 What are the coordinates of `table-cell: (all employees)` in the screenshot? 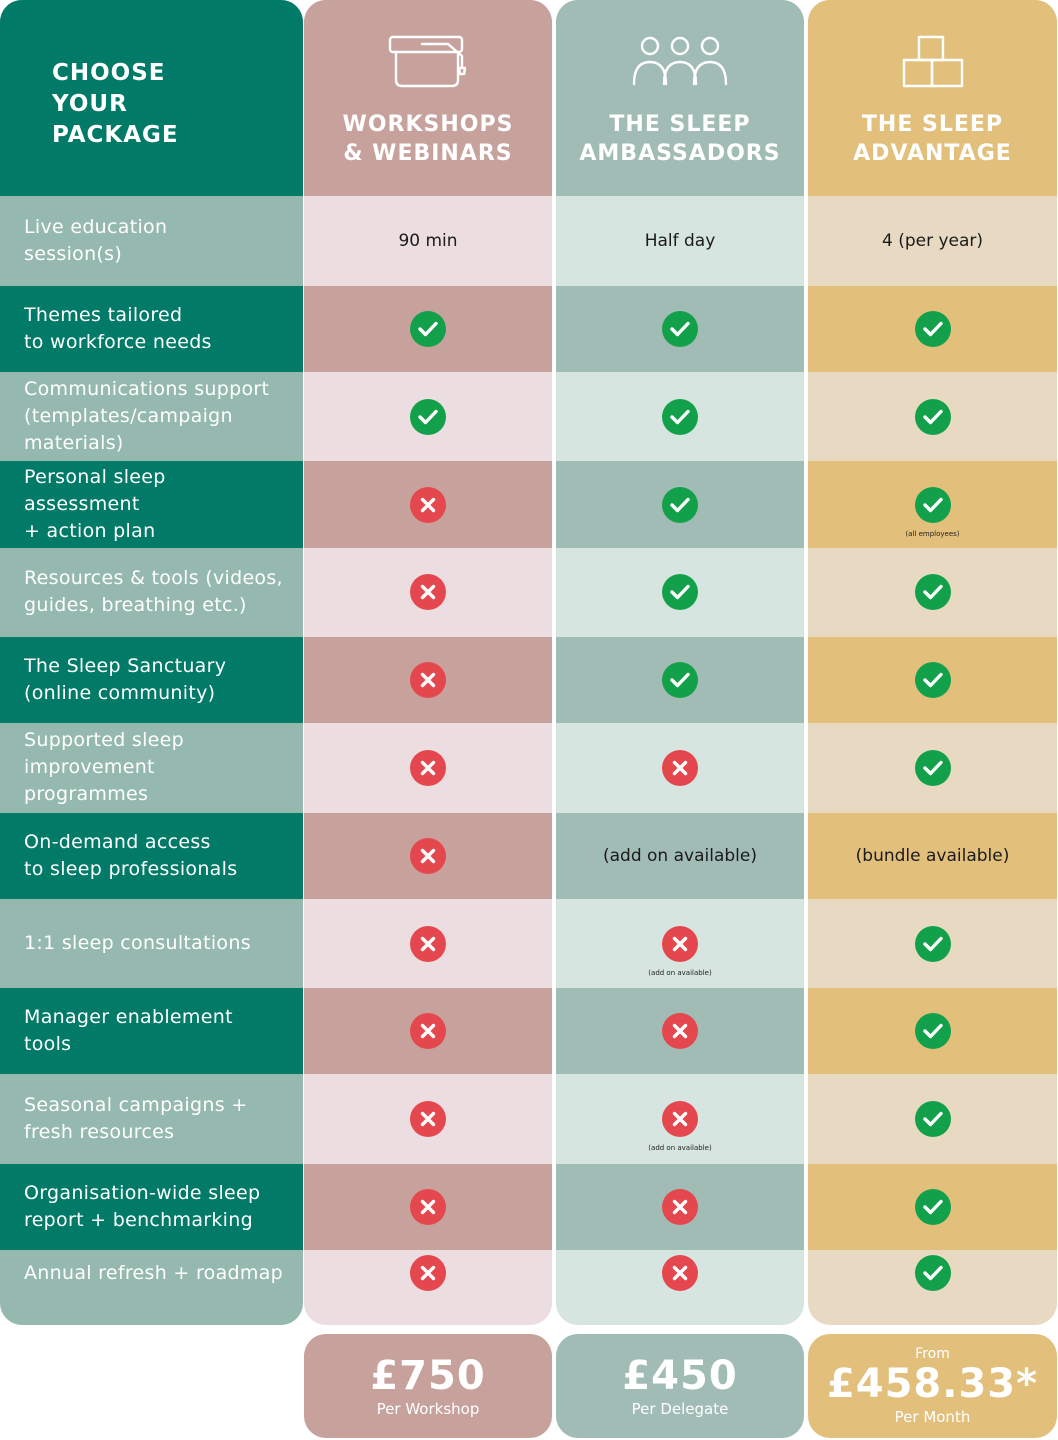 It's located at (932, 504).